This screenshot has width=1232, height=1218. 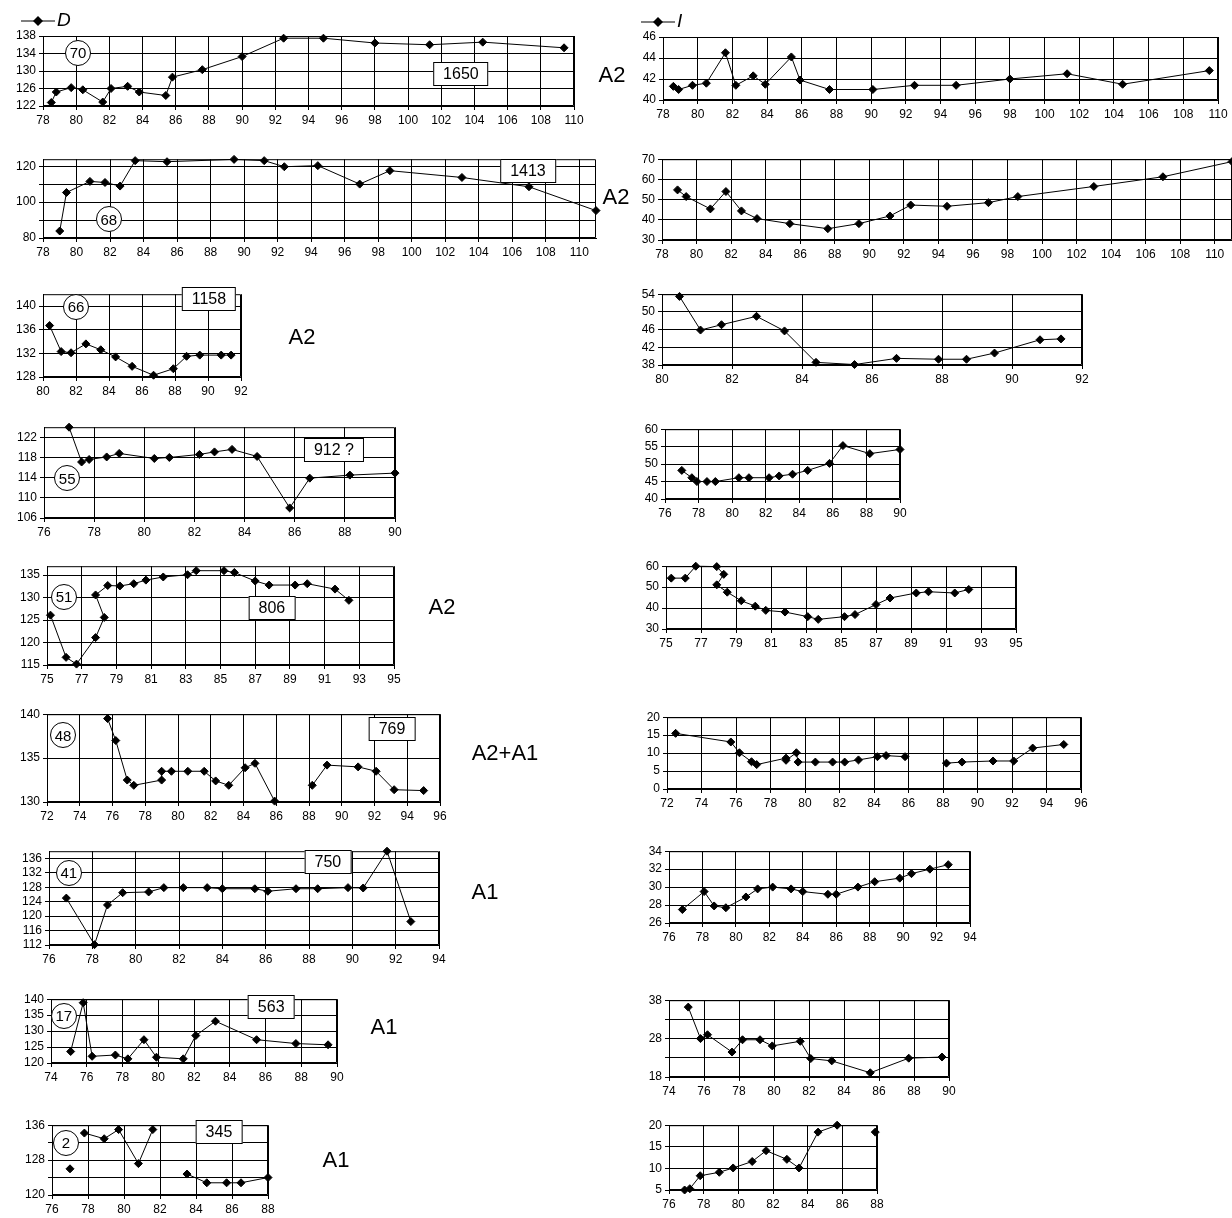 I want to click on annotation: 66, so click(x=76, y=306).